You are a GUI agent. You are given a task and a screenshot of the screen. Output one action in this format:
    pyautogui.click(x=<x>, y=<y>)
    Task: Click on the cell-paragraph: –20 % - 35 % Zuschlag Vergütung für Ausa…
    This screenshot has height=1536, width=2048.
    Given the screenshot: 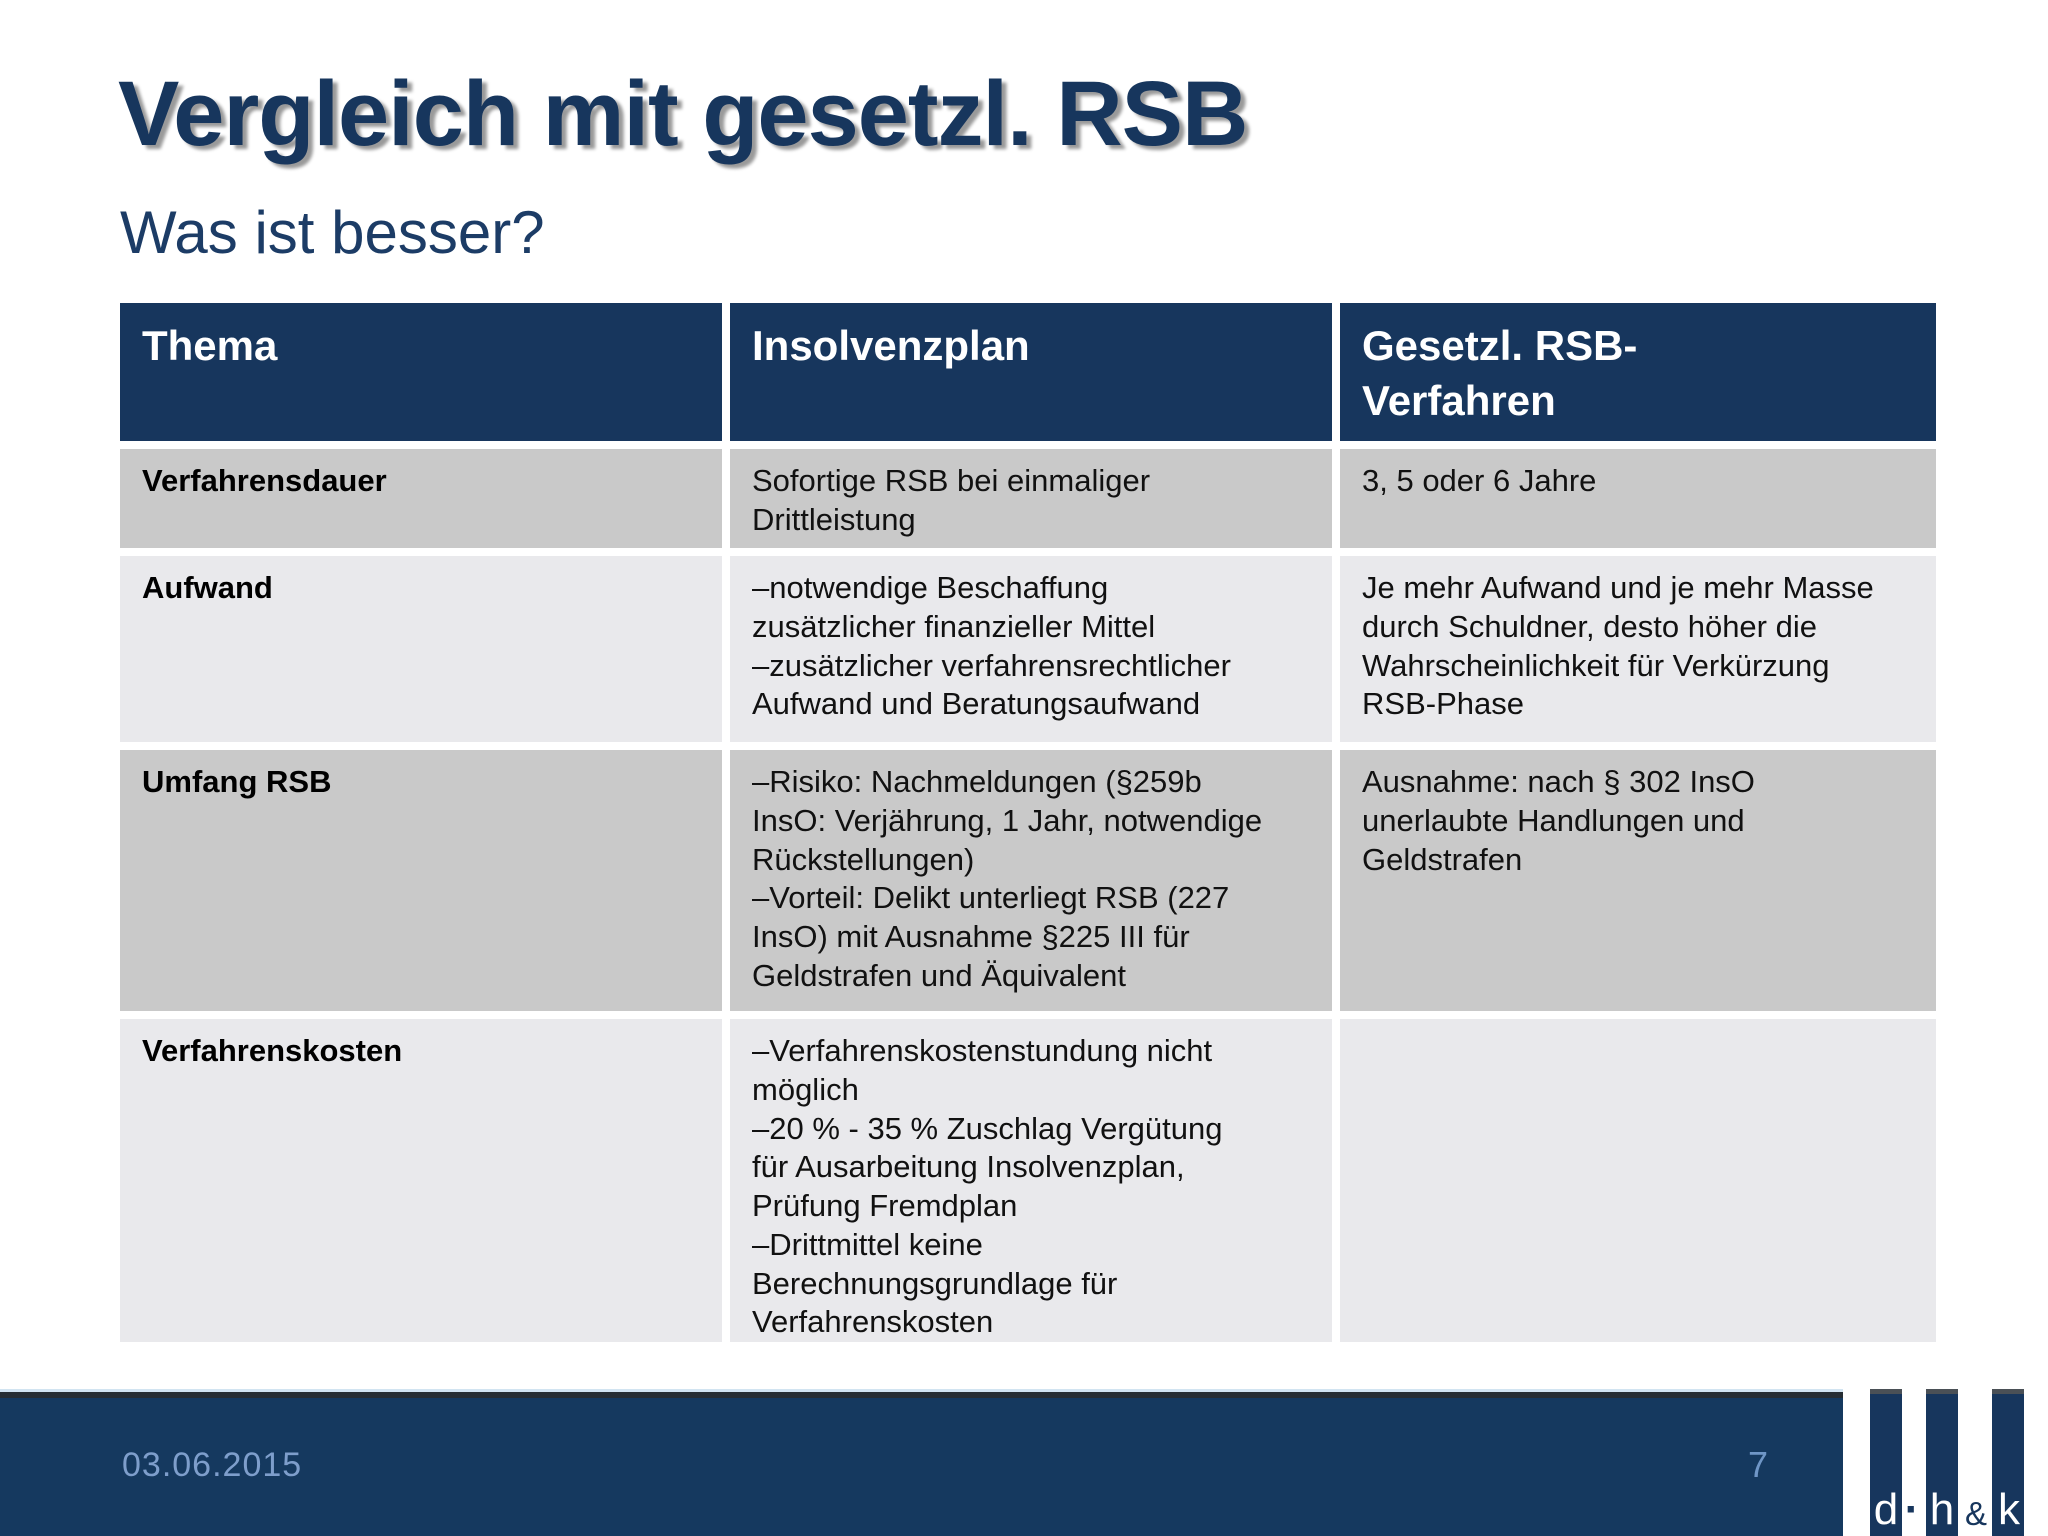 What is the action you would take?
    pyautogui.click(x=987, y=1167)
    